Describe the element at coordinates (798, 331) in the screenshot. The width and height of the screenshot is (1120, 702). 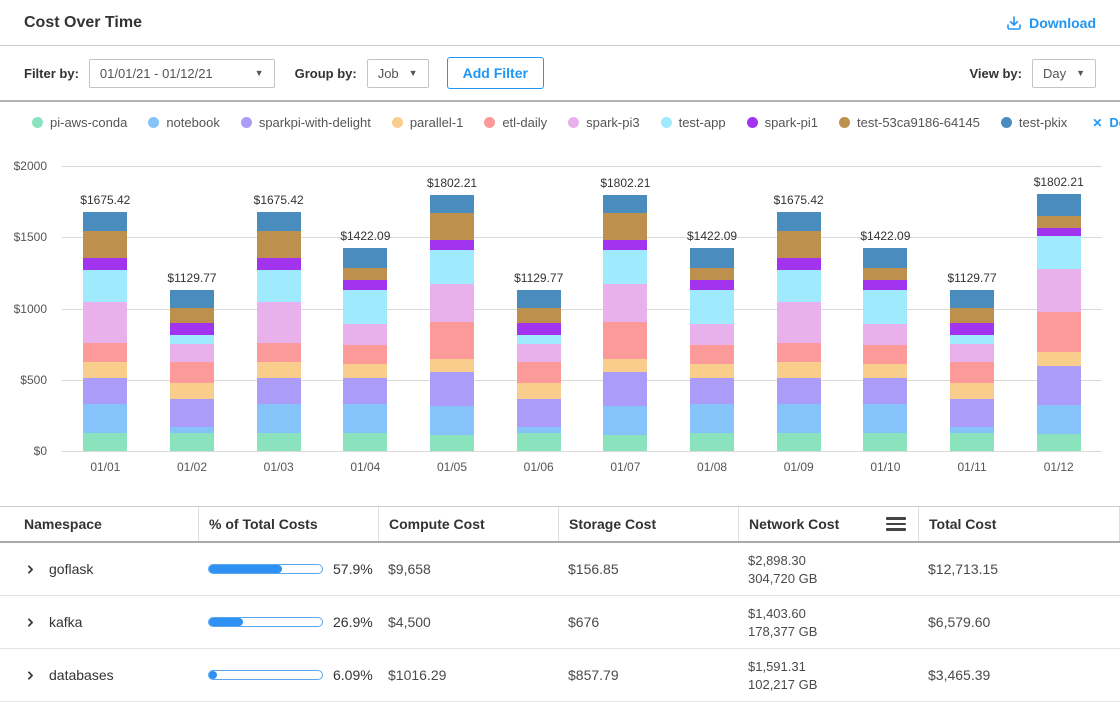
I see `stacked-bar-01/09` at that location.